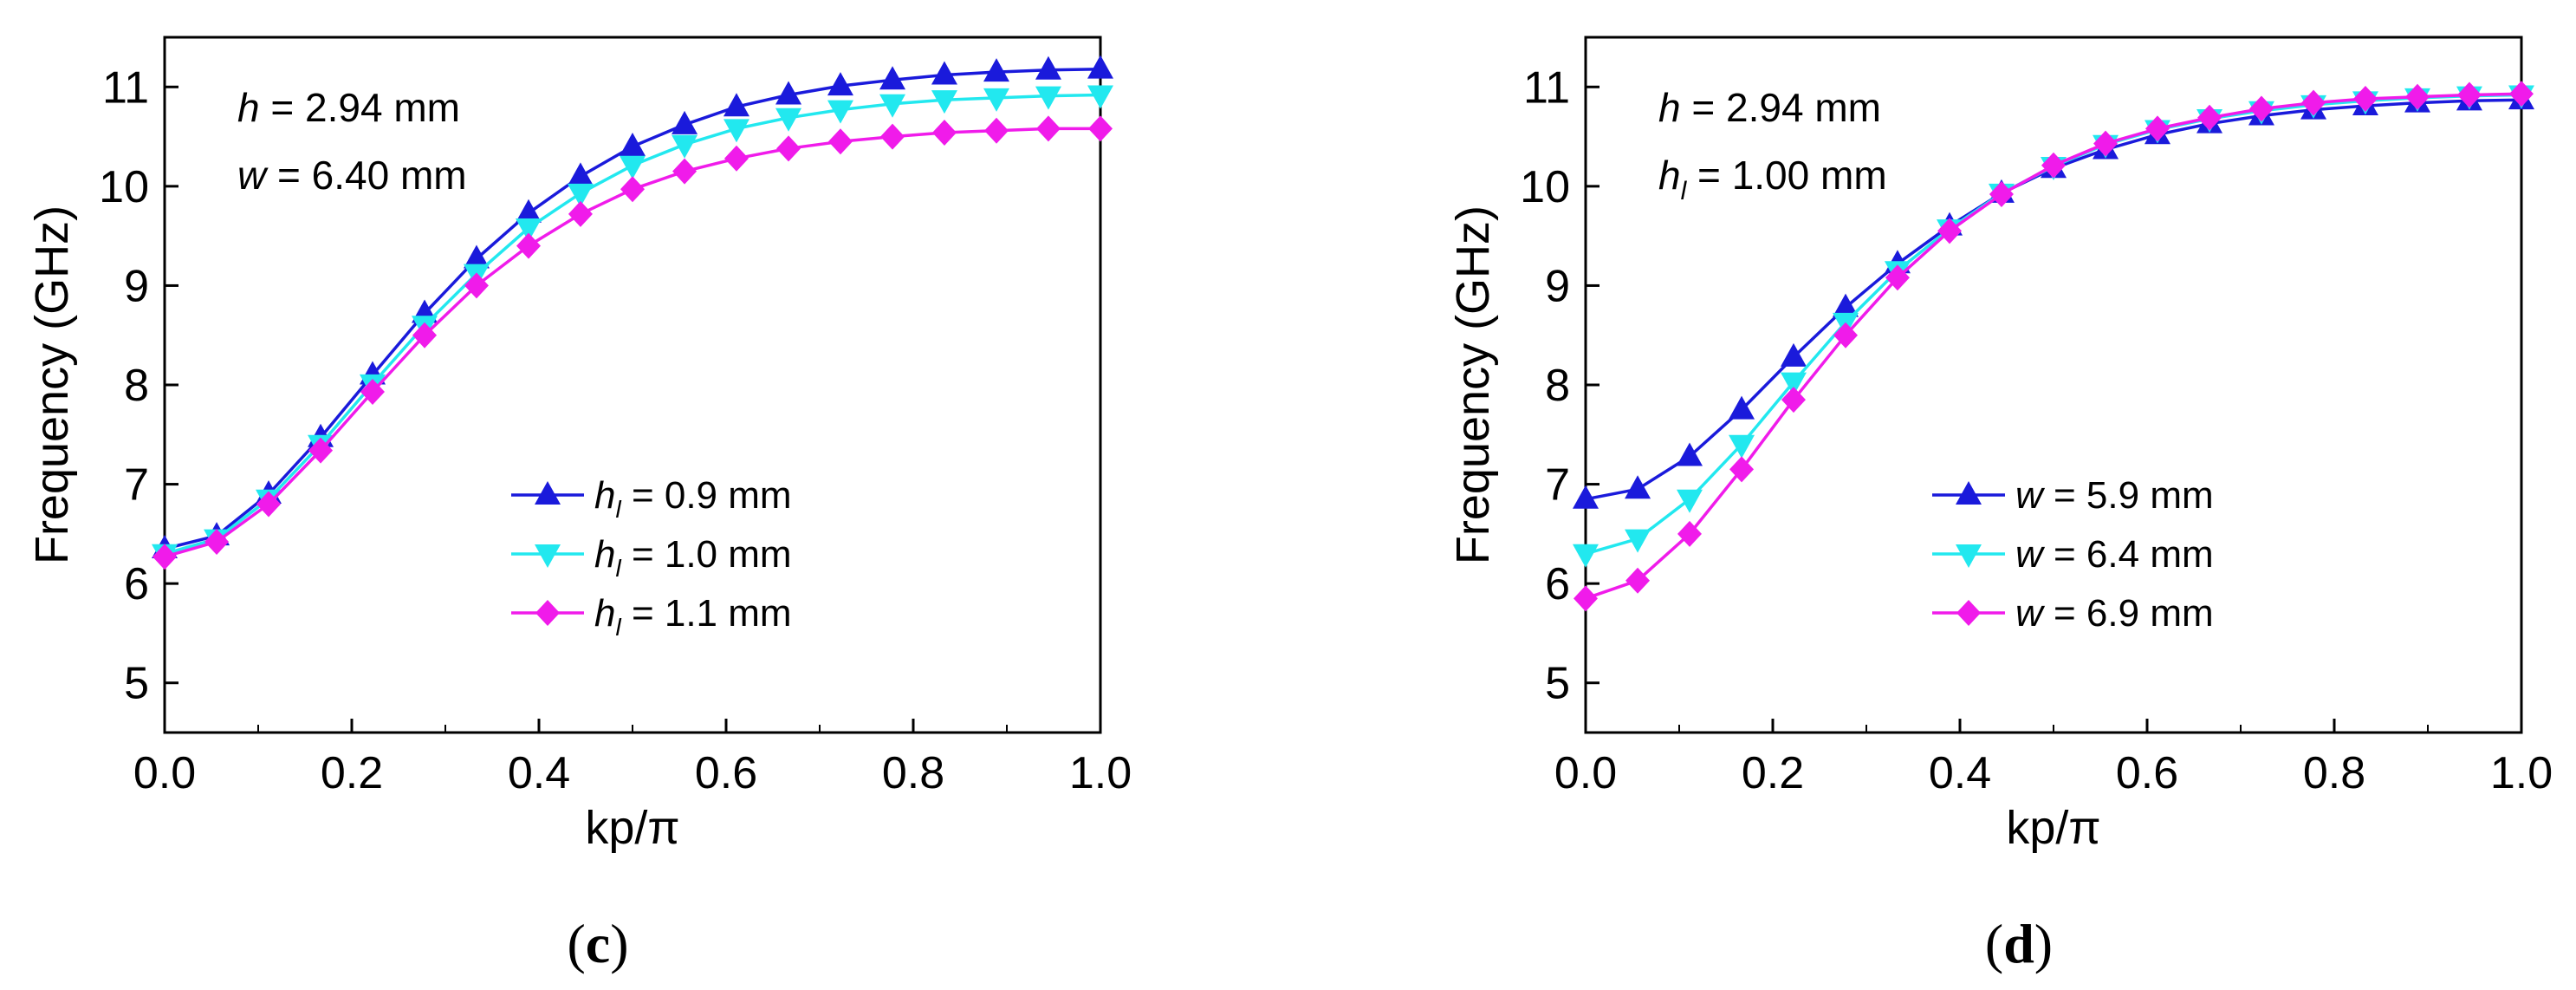 Image resolution: width=2576 pixels, height=990 pixels. I want to click on legend: hl = 0.9 mm hl = 1.0 mm hl = 1.1 mm, so click(651, 558).